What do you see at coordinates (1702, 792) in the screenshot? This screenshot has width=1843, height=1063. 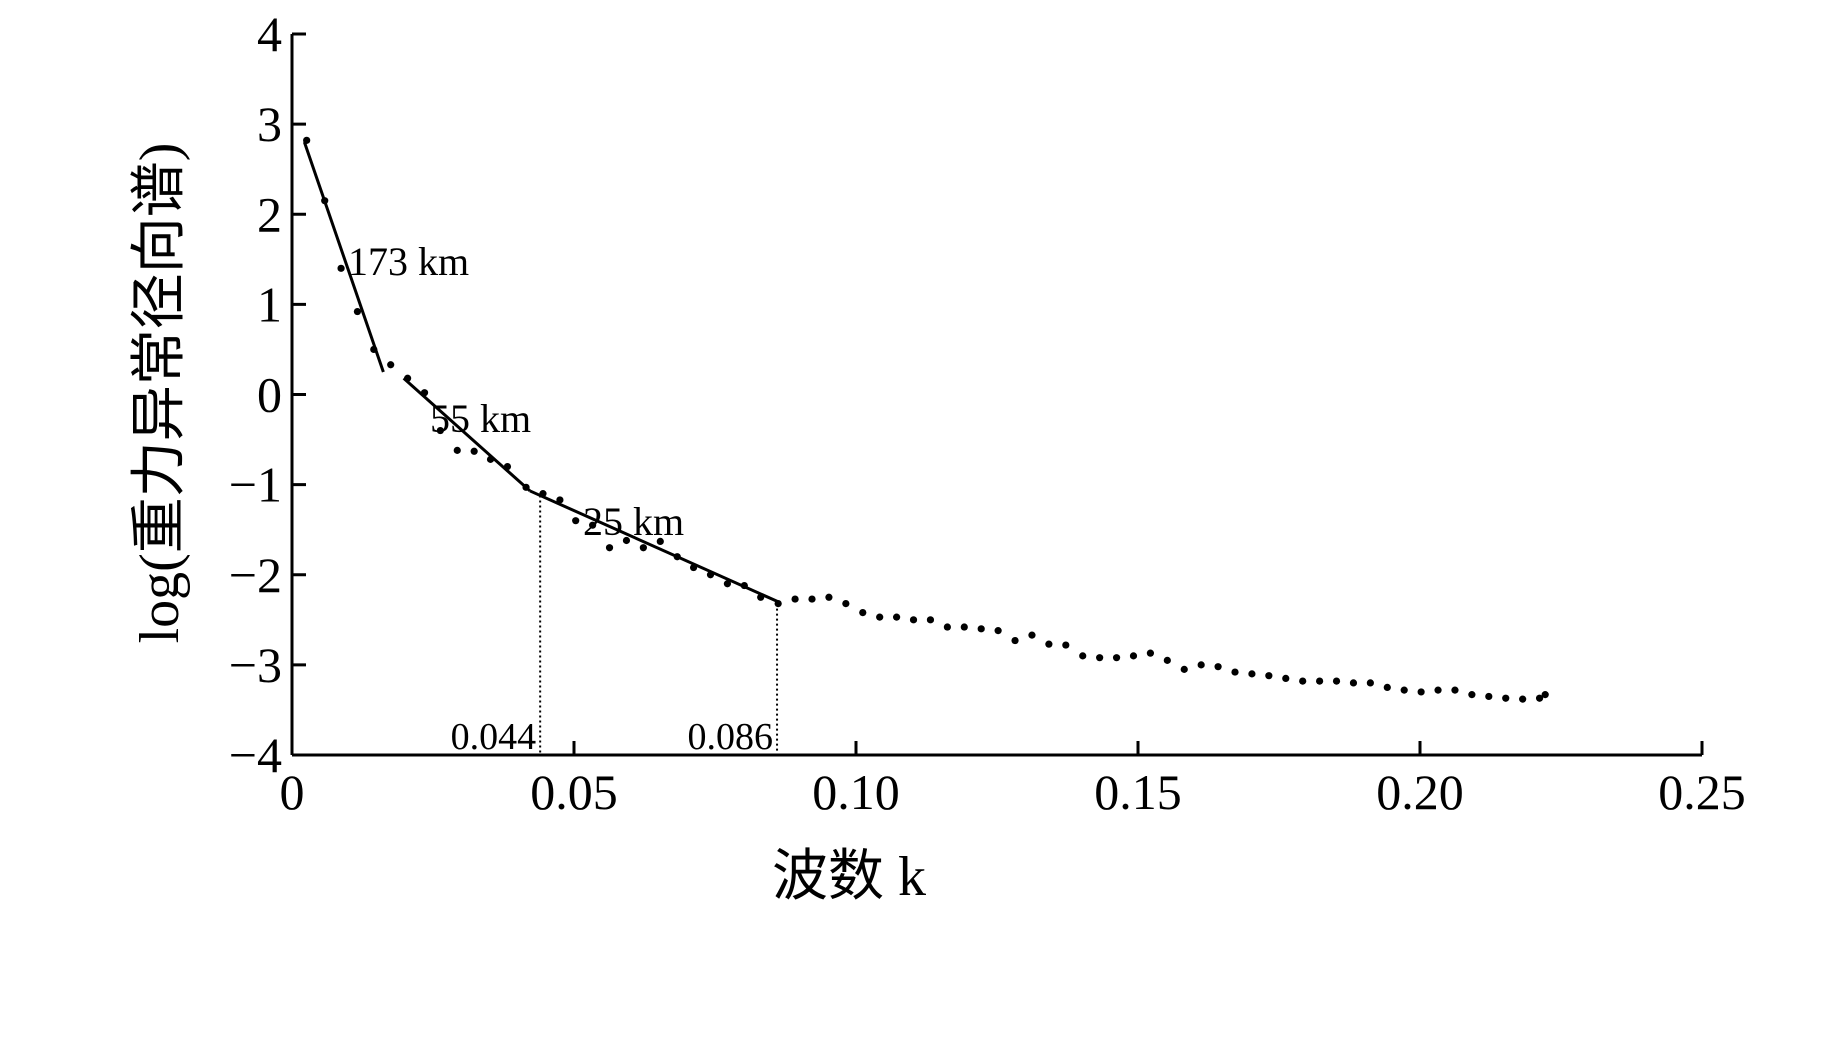 I see `x-tick-label: 0.25` at bounding box center [1702, 792].